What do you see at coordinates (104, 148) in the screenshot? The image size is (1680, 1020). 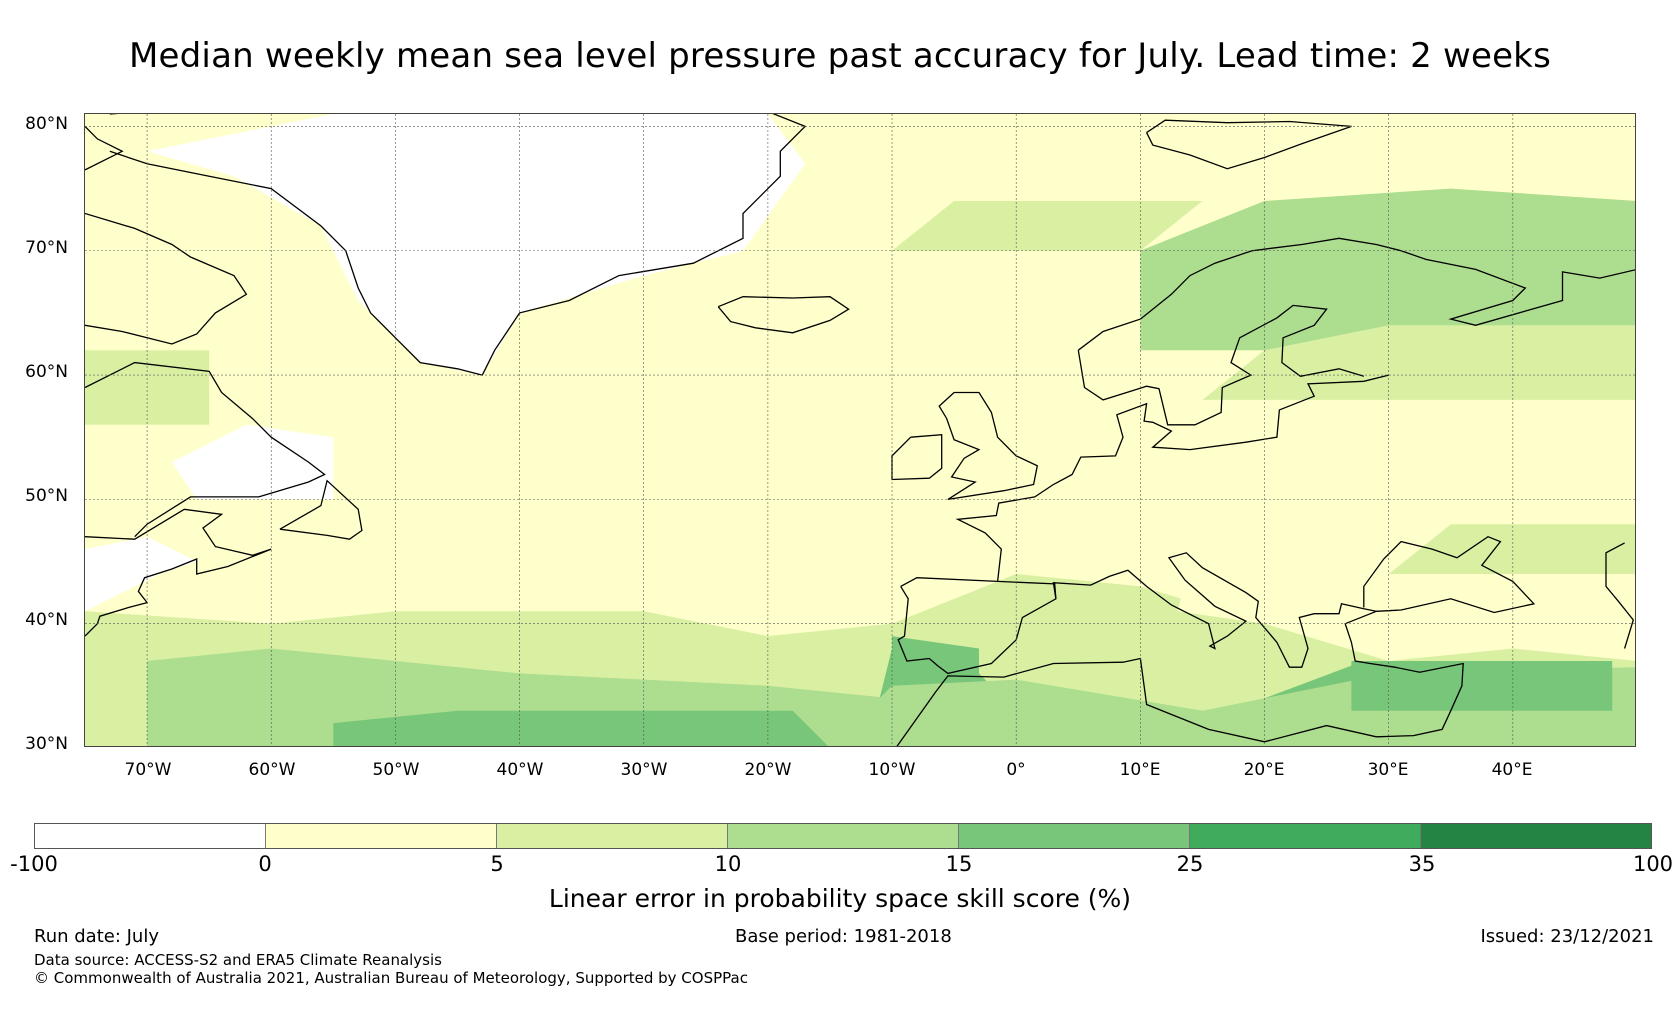 I see `ellesmere-coast` at bounding box center [104, 148].